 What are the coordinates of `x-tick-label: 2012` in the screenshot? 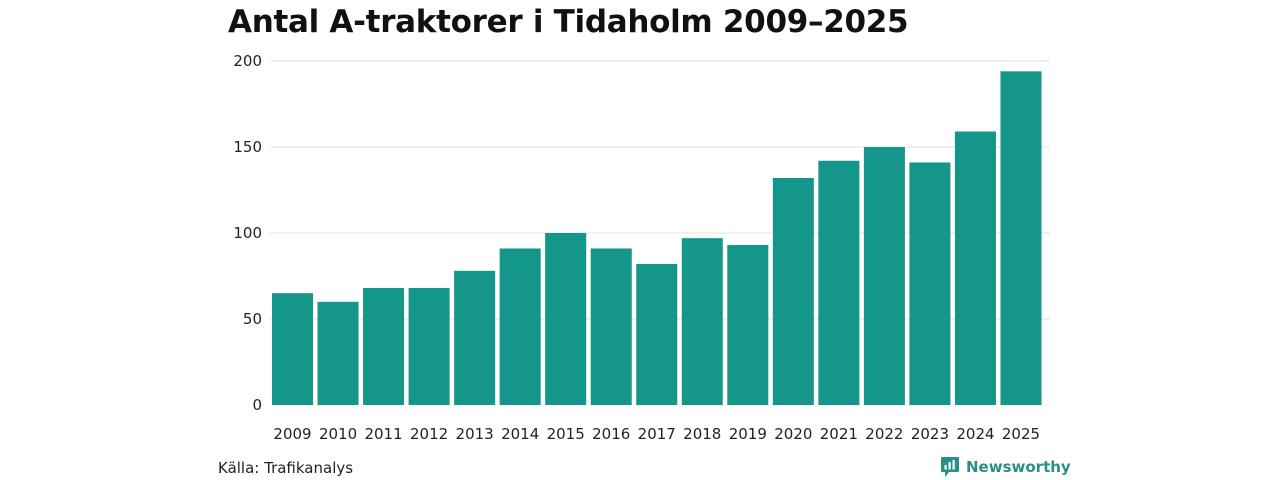 It's located at (429, 434).